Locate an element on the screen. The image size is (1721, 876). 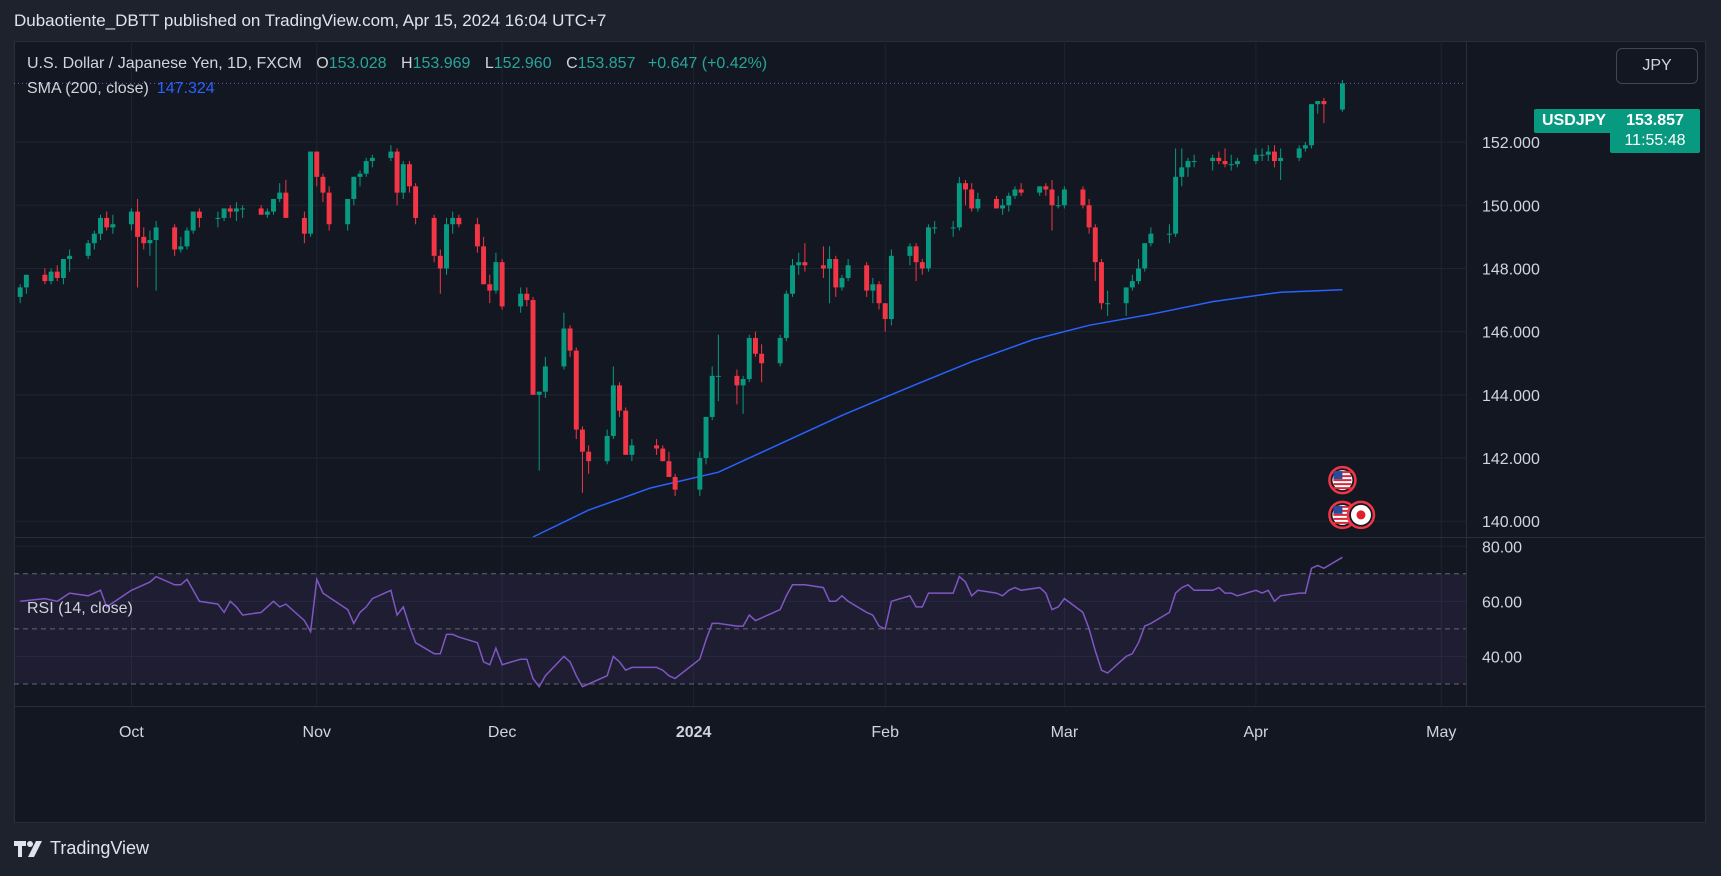
close-label: C is located at coordinates (572, 63).